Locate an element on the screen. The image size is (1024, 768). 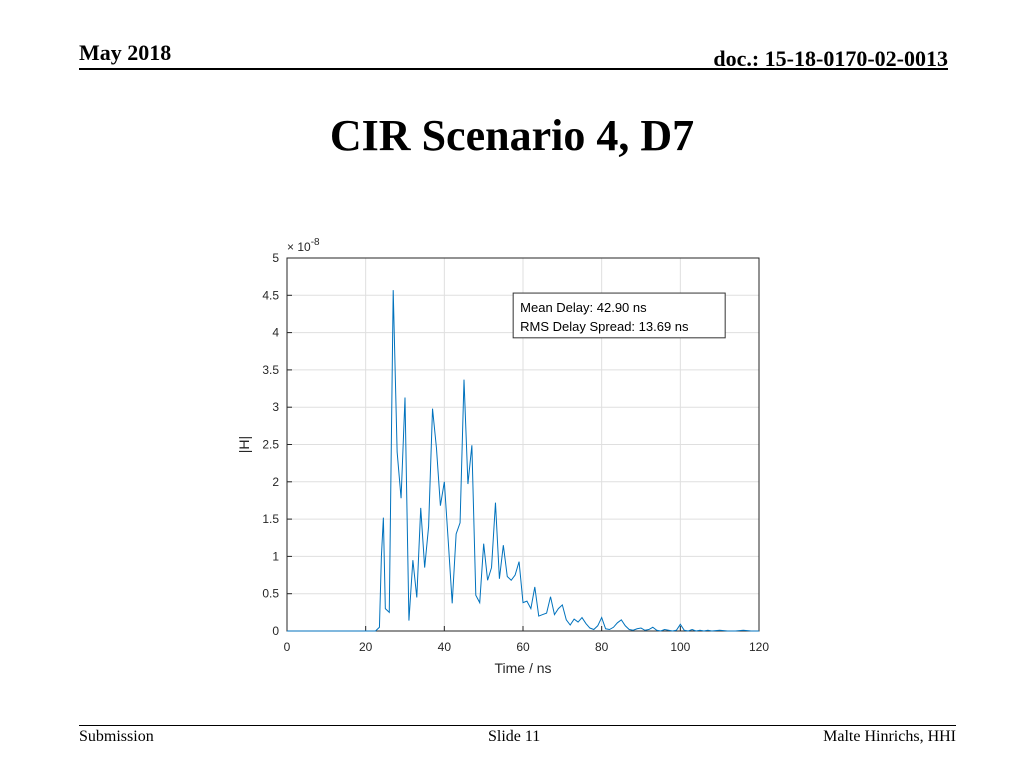
slide-title: CIR Scenario 4, D7 is located at coordinates (512, 135).